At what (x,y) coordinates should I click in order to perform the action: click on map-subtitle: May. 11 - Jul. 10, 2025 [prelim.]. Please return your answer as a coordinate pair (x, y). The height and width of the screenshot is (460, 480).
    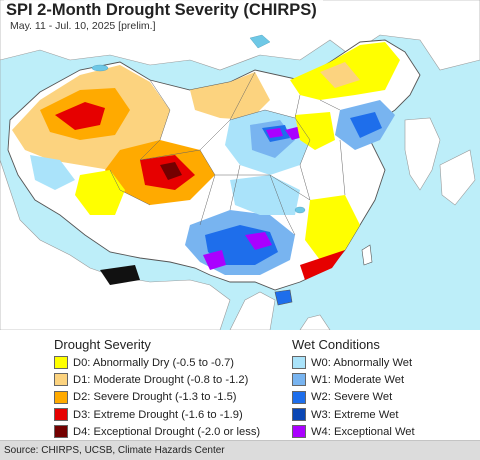
    Looking at the image, I should click on (83, 26).